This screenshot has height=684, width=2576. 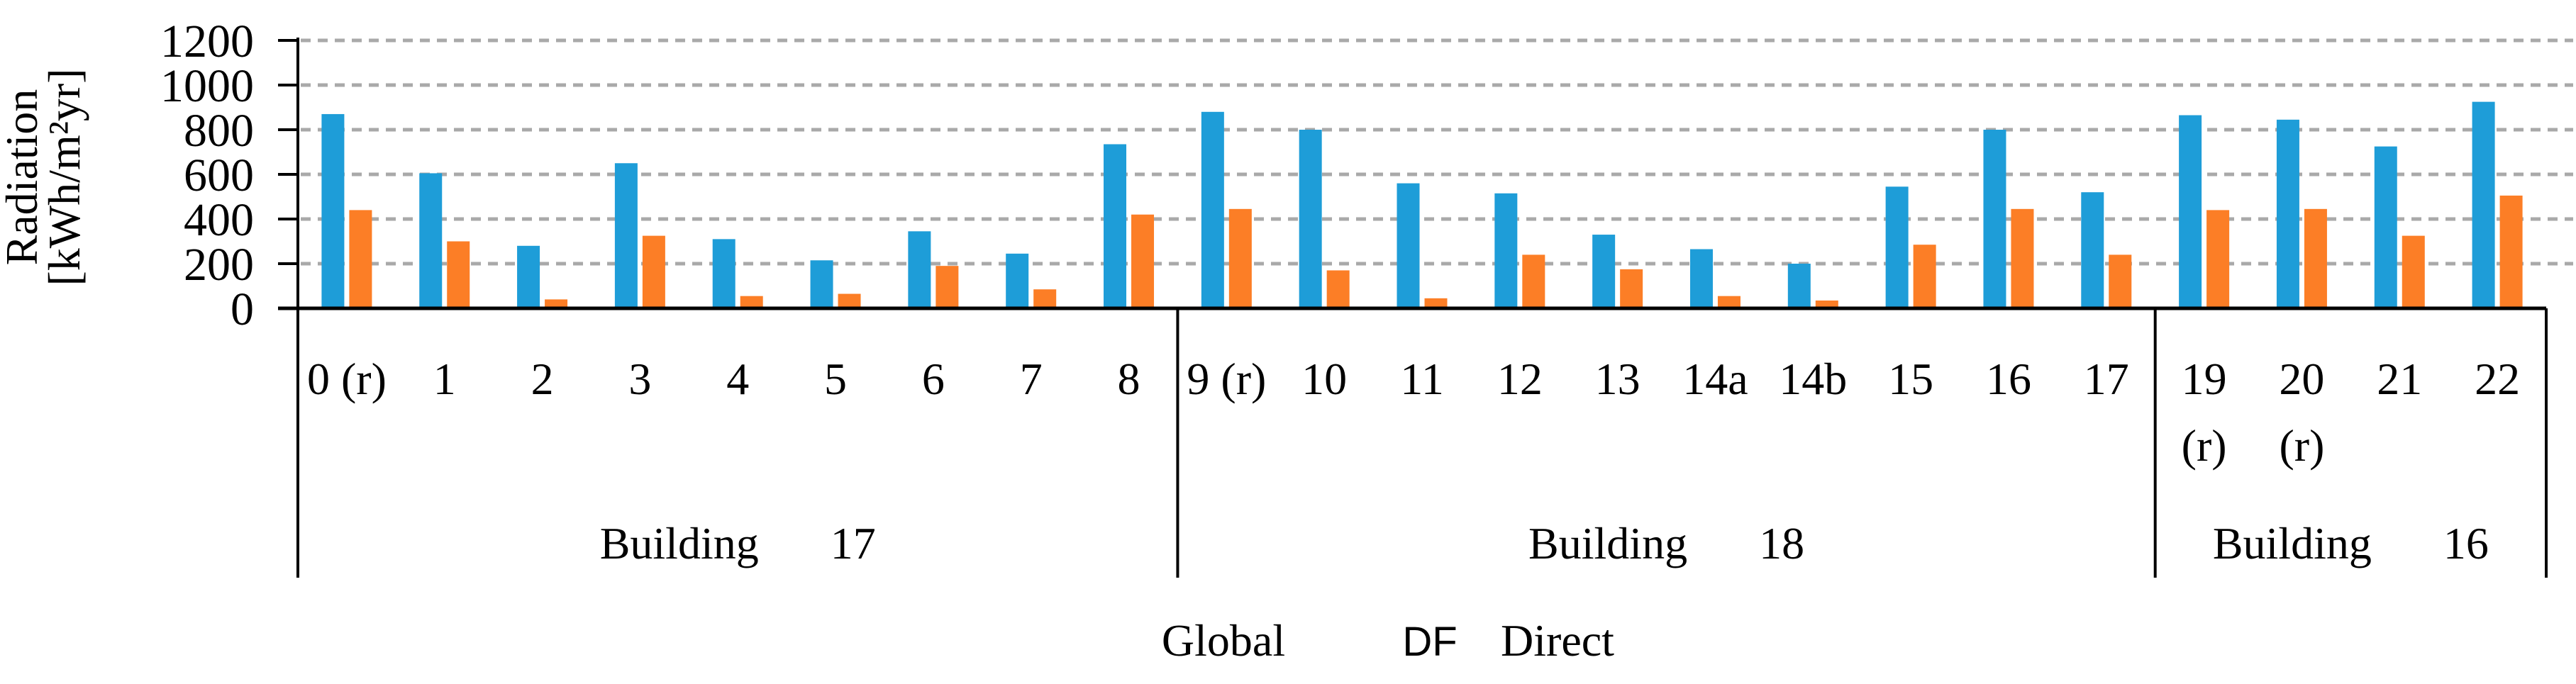 I want to click on y-tick-label-600: 600, so click(x=219, y=175).